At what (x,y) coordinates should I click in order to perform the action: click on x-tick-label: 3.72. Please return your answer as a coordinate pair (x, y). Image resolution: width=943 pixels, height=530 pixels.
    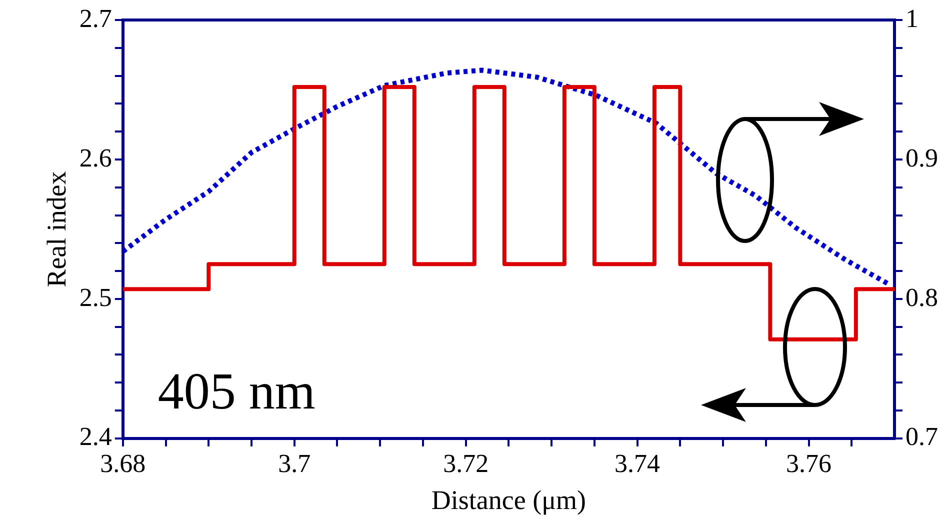
    Looking at the image, I should click on (466, 463).